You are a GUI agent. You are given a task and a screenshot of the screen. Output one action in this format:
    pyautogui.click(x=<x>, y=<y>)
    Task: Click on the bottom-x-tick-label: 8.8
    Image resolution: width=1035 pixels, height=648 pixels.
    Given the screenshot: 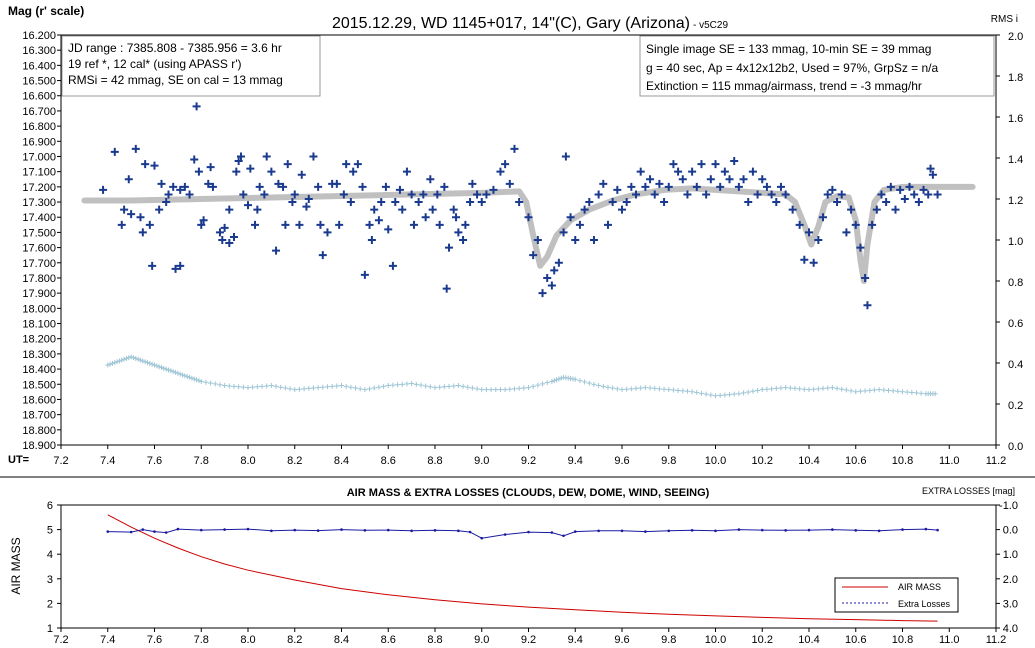 What is the action you would take?
    pyautogui.click(x=434, y=640)
    